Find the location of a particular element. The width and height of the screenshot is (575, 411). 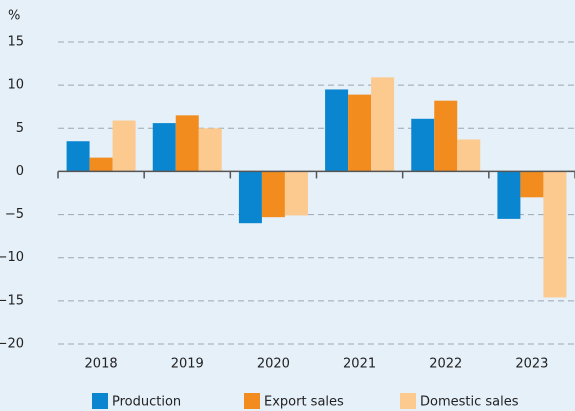

legend-label: Export sales is located at coordinates (304, 402).